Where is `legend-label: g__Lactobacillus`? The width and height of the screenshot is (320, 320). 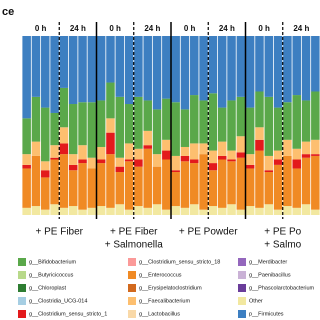
legend-label: g__Lactobacillus is located at coordinates (159, 314).